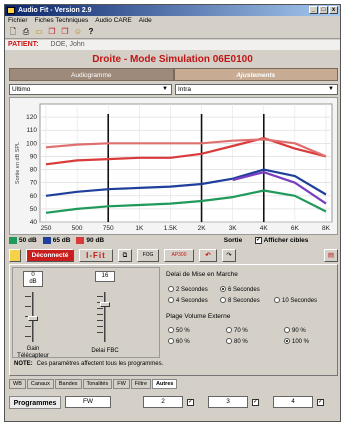  Describe the element at coordinates (100, 320) in the screenshot. I see `tick` at that location.